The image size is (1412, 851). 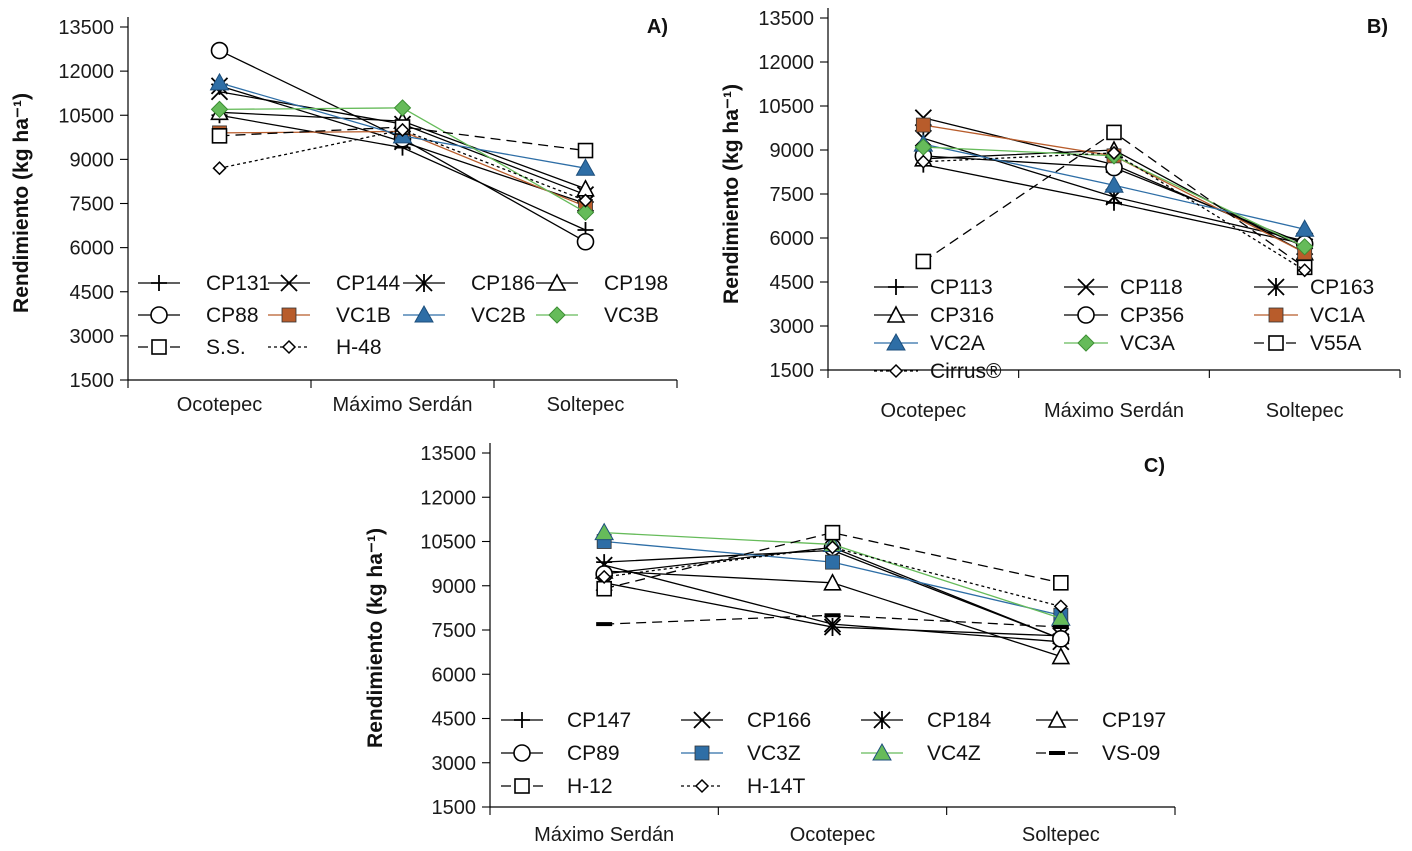 I want to click on y-tick-label: 7500, so click(x=454, y=631).